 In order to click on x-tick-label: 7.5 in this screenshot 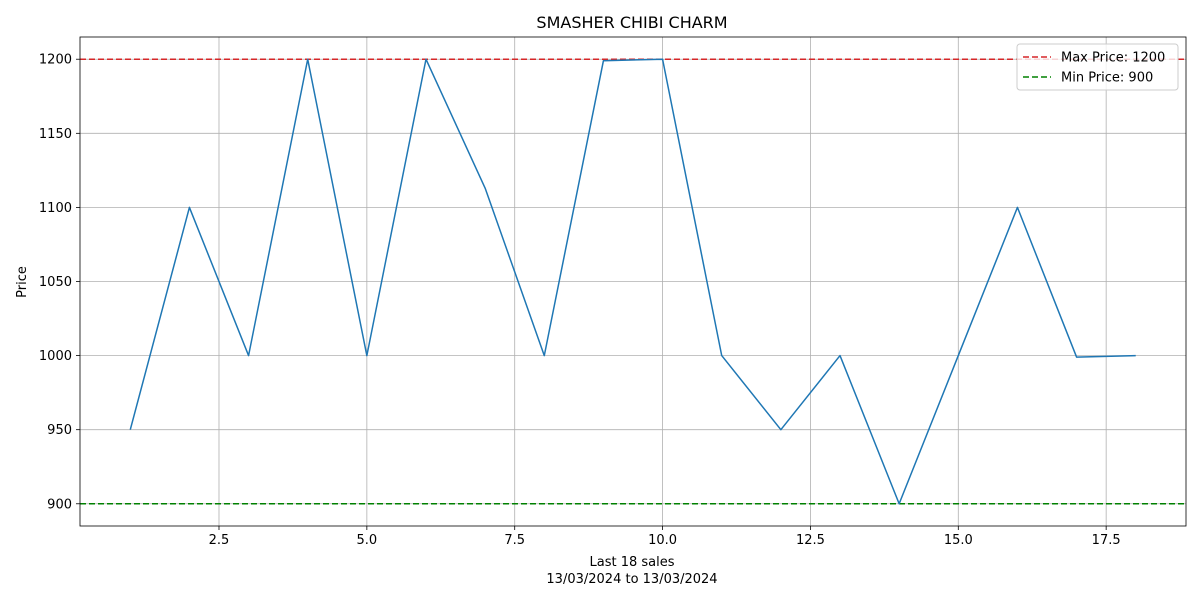, I will do `click(514, 540)`.